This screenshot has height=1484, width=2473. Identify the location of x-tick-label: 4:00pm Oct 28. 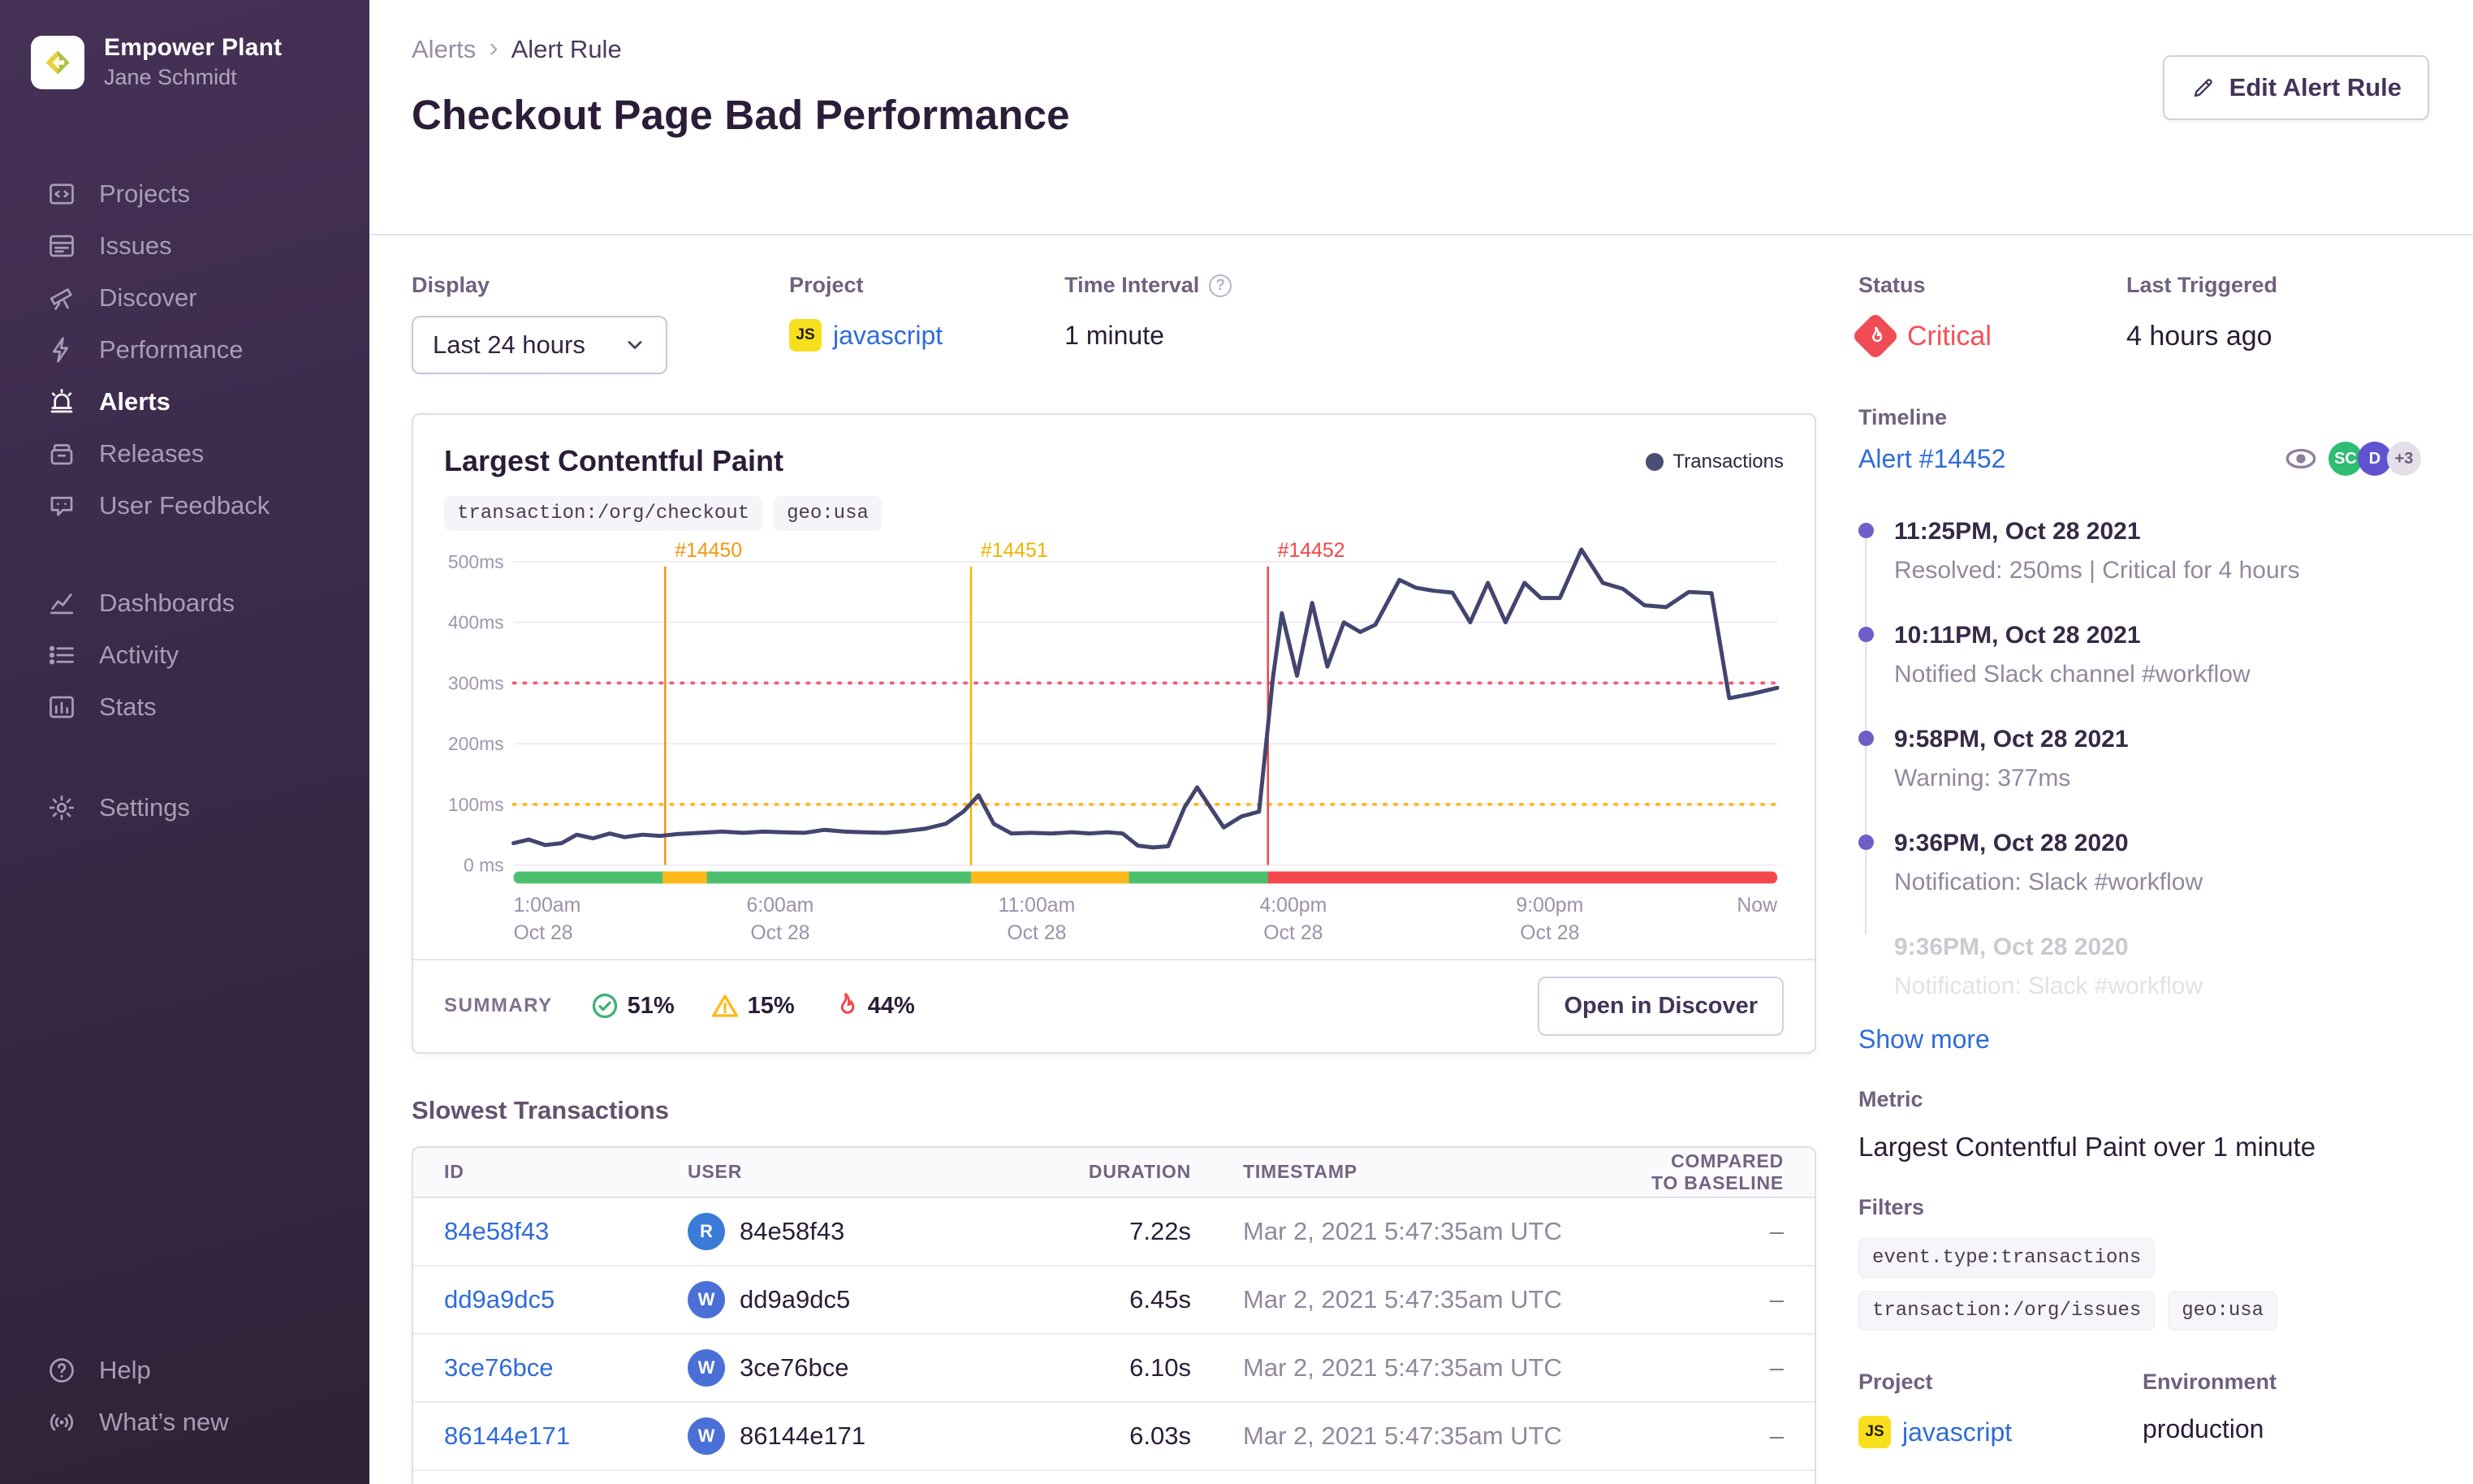
(1293, 920).